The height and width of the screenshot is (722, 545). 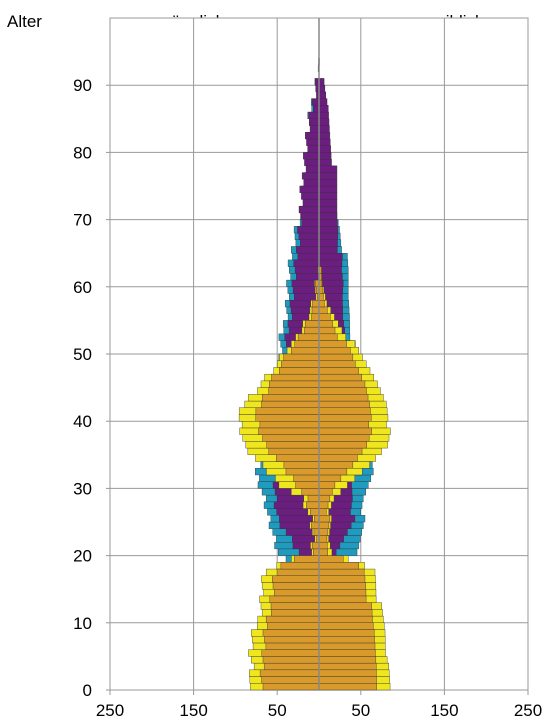 I want to click on y-axis-title: Alter, so click(x=24, y=21).